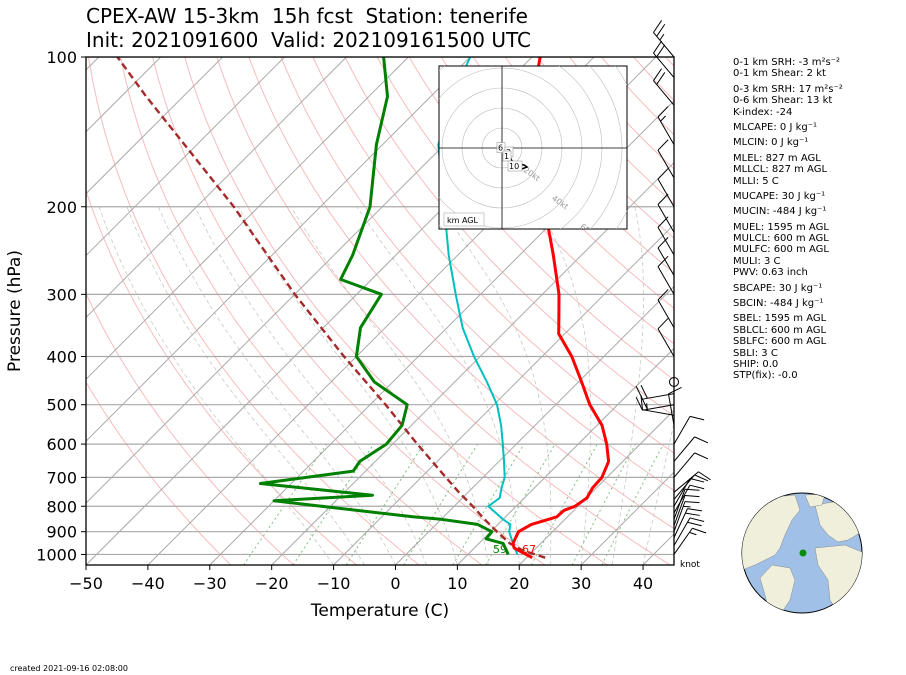 The width and height of the screenshot is (906, 675). What do you see at coordinates (756, 364) in the screenshot?
I see `parameter-line: SHIP: 0.0` at bounding box center [756, 364].